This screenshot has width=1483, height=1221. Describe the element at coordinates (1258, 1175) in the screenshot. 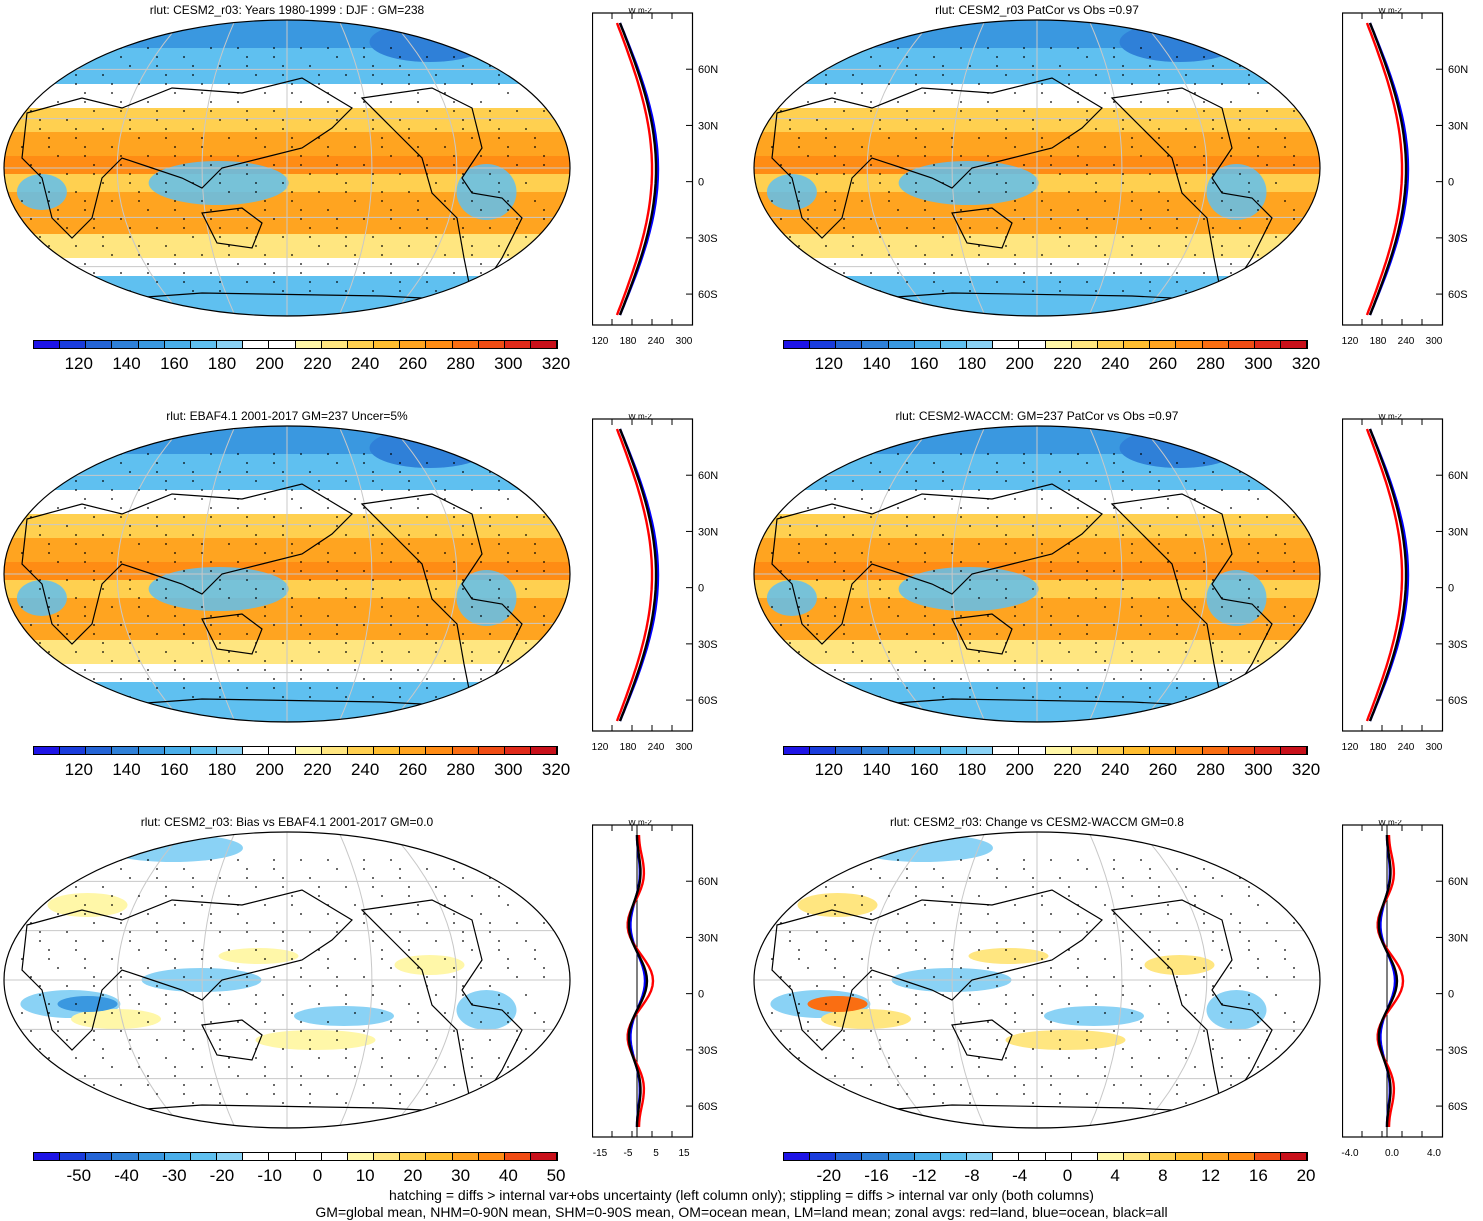

I see `colorbar-tick-label: 16` at that location.